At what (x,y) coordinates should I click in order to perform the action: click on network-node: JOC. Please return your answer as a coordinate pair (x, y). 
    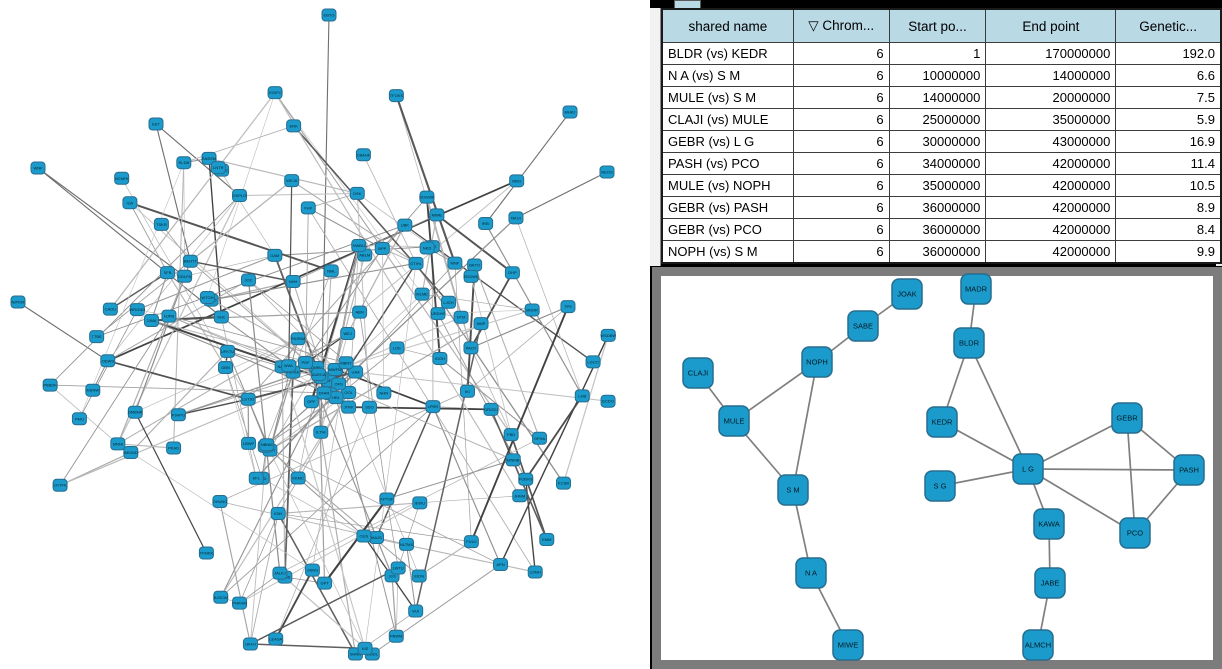
    Looking at the image, I should click on (248, 280).